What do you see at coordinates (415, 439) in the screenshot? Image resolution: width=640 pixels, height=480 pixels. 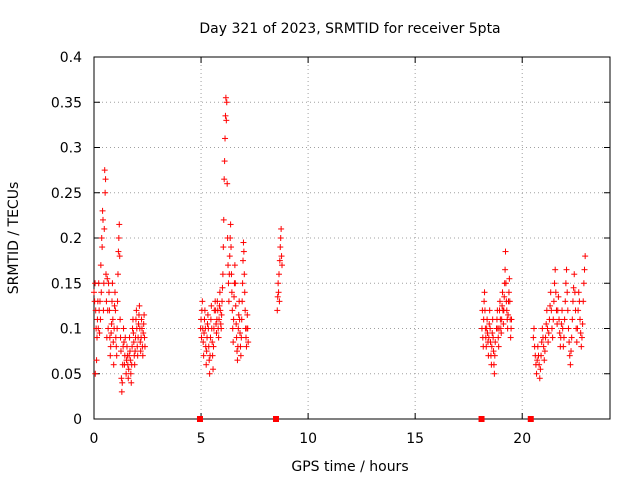 I see `x-tick-label: 15` at bounding box center [415, 439].